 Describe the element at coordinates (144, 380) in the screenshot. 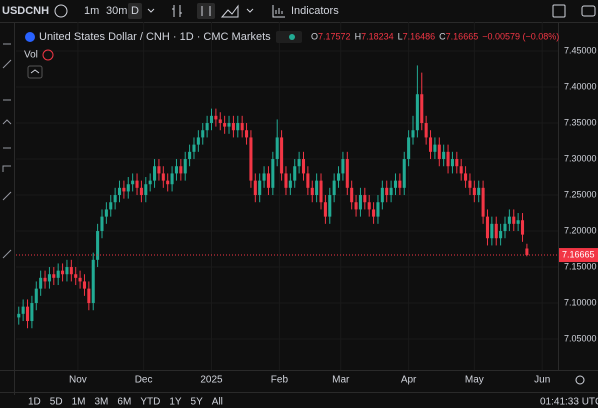

I see `x-tick-label: Dec` at that location.